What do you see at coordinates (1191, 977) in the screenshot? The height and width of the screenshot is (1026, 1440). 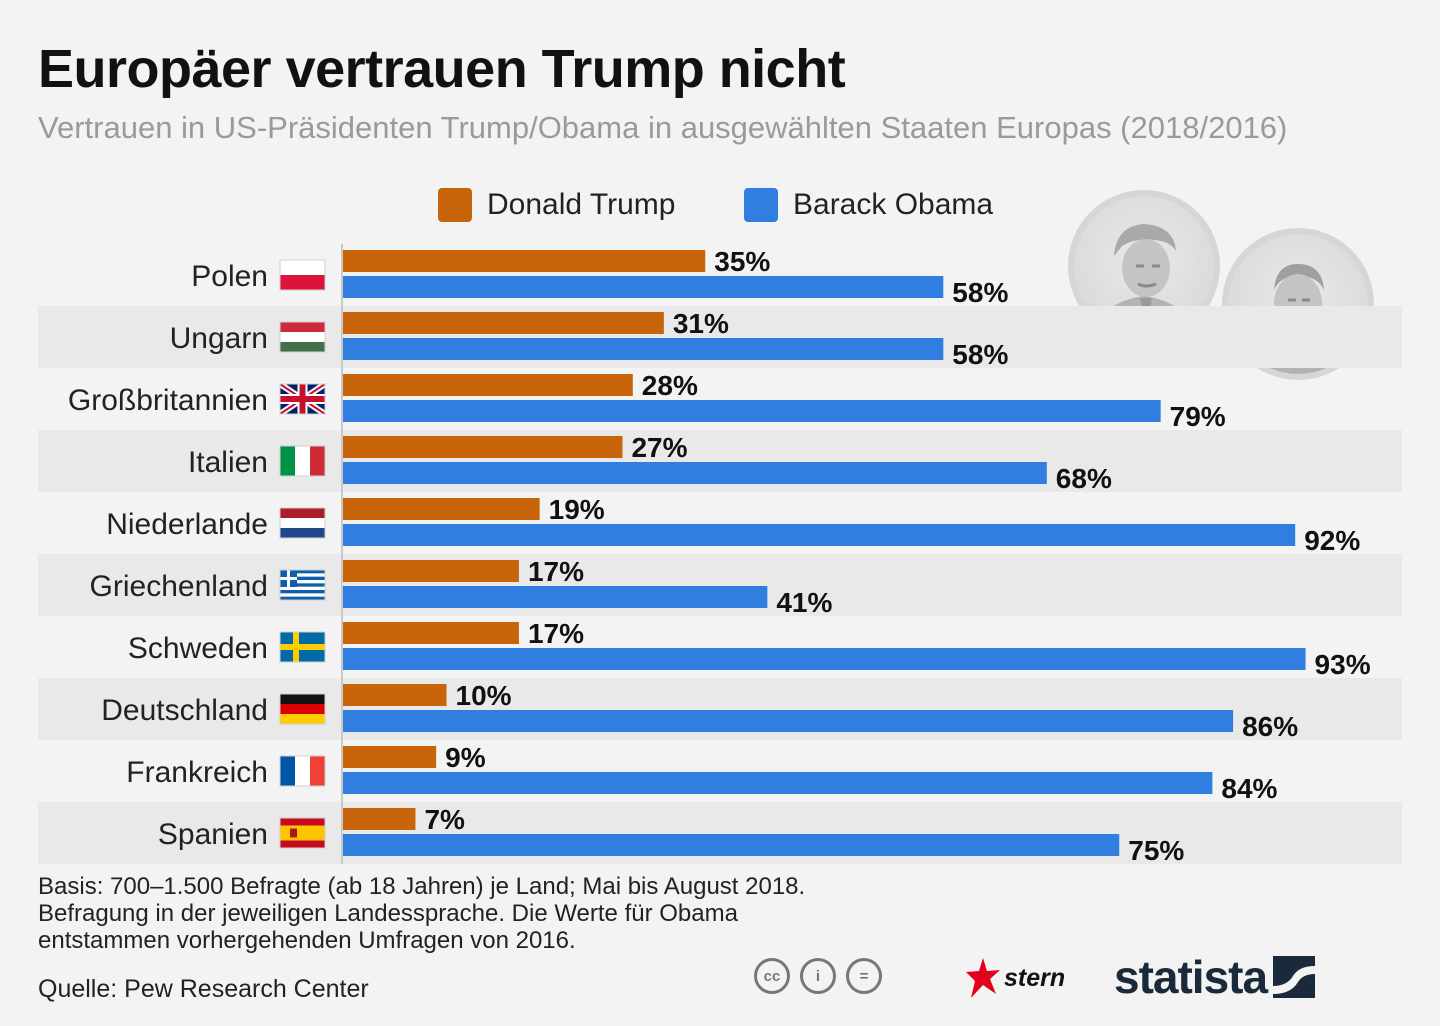 I see `statista-logo-text: statista` at bounding box center [1191, 977].